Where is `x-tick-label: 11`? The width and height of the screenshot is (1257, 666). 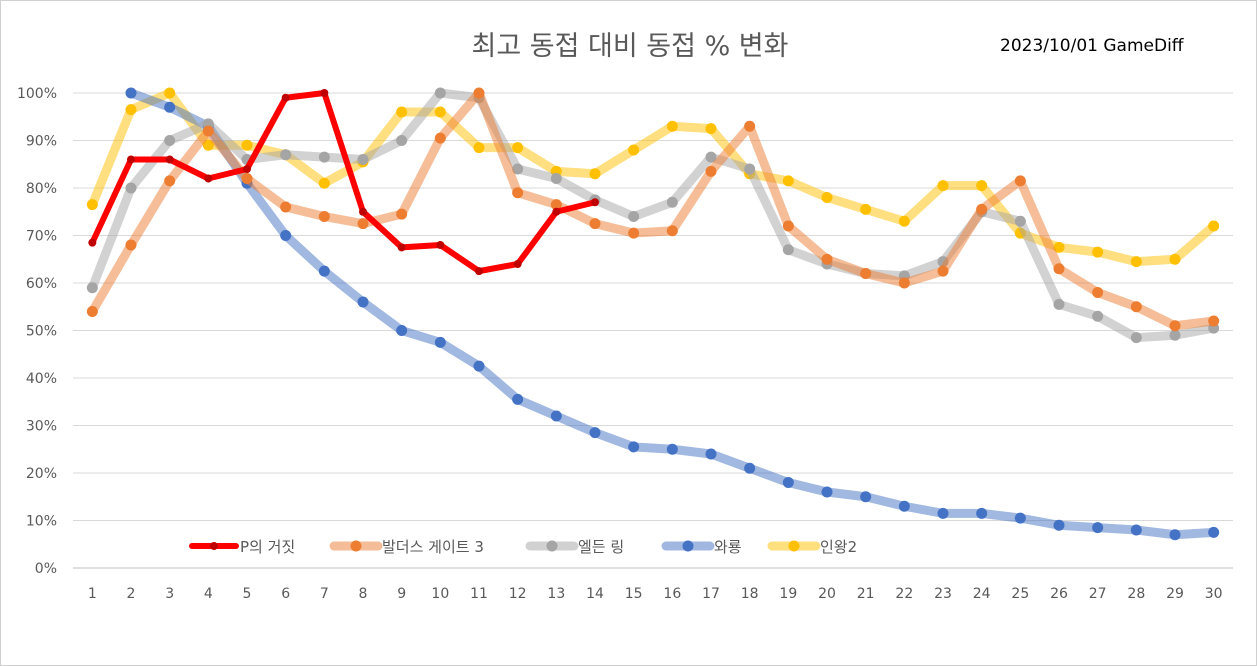
x-tick-label: 11 is located at coordinates (479, 594).